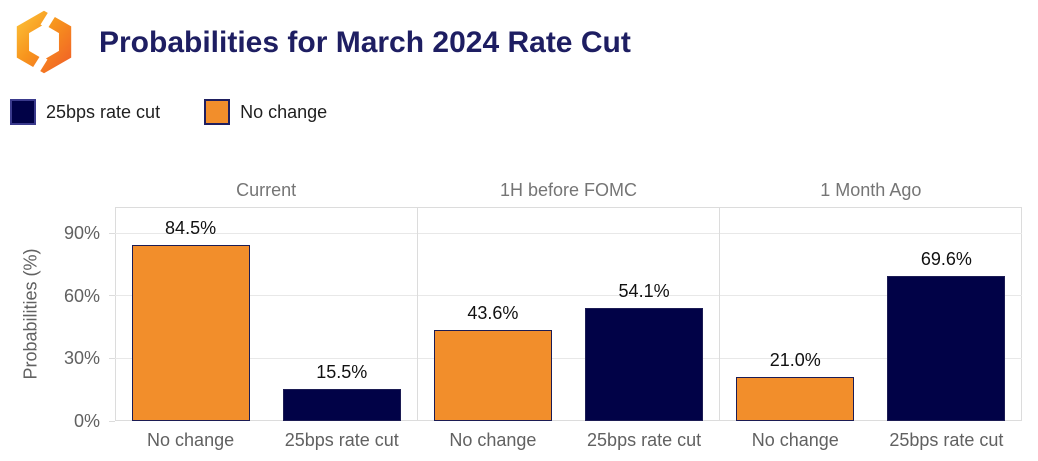 This screenshot has width=1038, height=461. Describe the element at coordinates (266, 190) in the screenshot. I see `facet-title: Current` at that location.